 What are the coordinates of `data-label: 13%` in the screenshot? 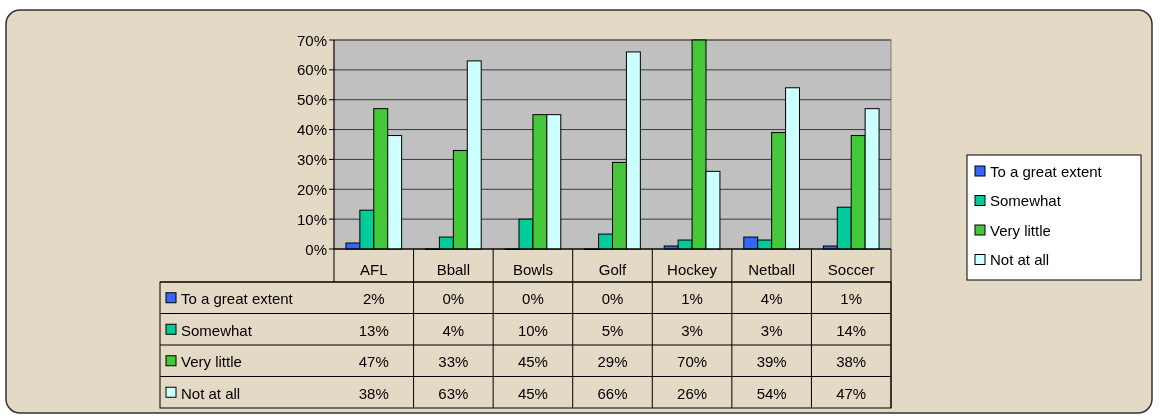 It's located at (373, 330).